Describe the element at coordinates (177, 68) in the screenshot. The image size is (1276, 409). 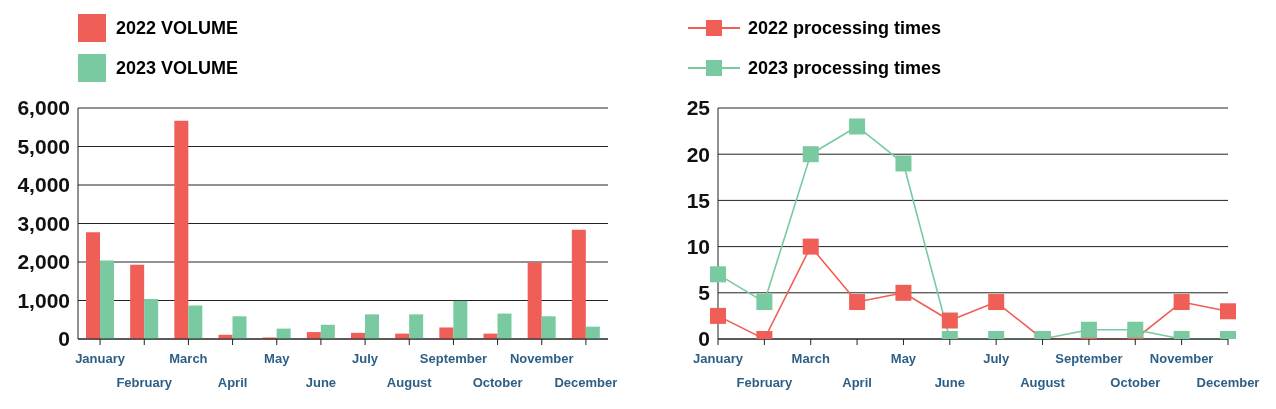
I see `legend-label: 2023 VOLUME` at that location.